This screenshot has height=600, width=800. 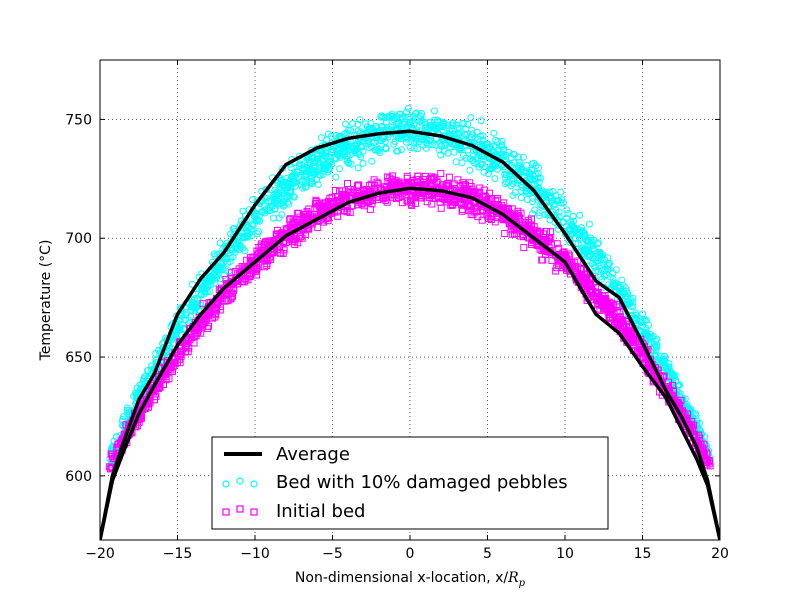 What do you see at coordinates (401, 578) in the screenshot?
I see `x-axis-label-text: Non-dimensional x-location, x/` at bounding box center [401, 578].